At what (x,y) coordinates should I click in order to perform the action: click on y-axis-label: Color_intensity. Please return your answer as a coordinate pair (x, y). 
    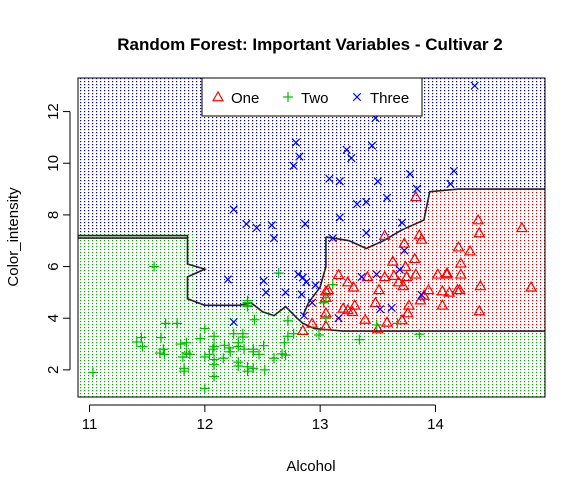
    Looking at the image, I should click on (13, 237).